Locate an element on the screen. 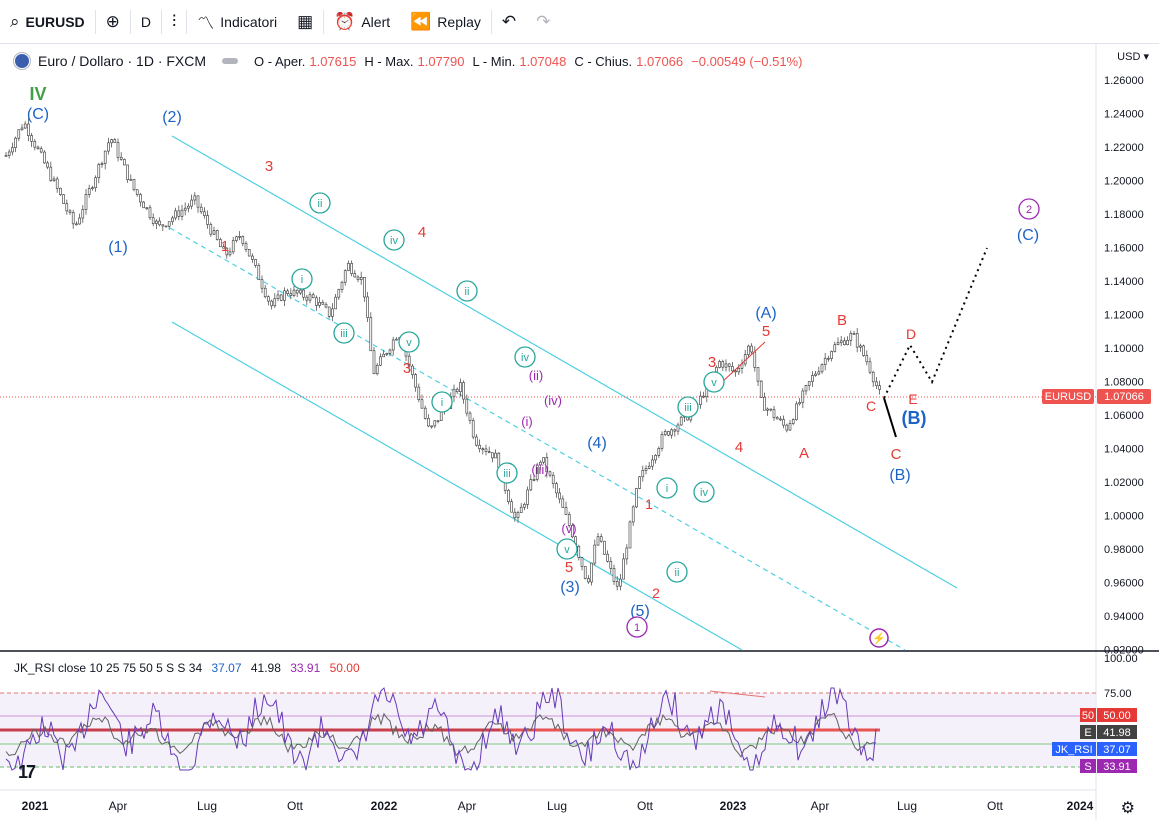 The width and height of the screenshot is (1159, 820). rsi-line is located at coordinates (441, 729).